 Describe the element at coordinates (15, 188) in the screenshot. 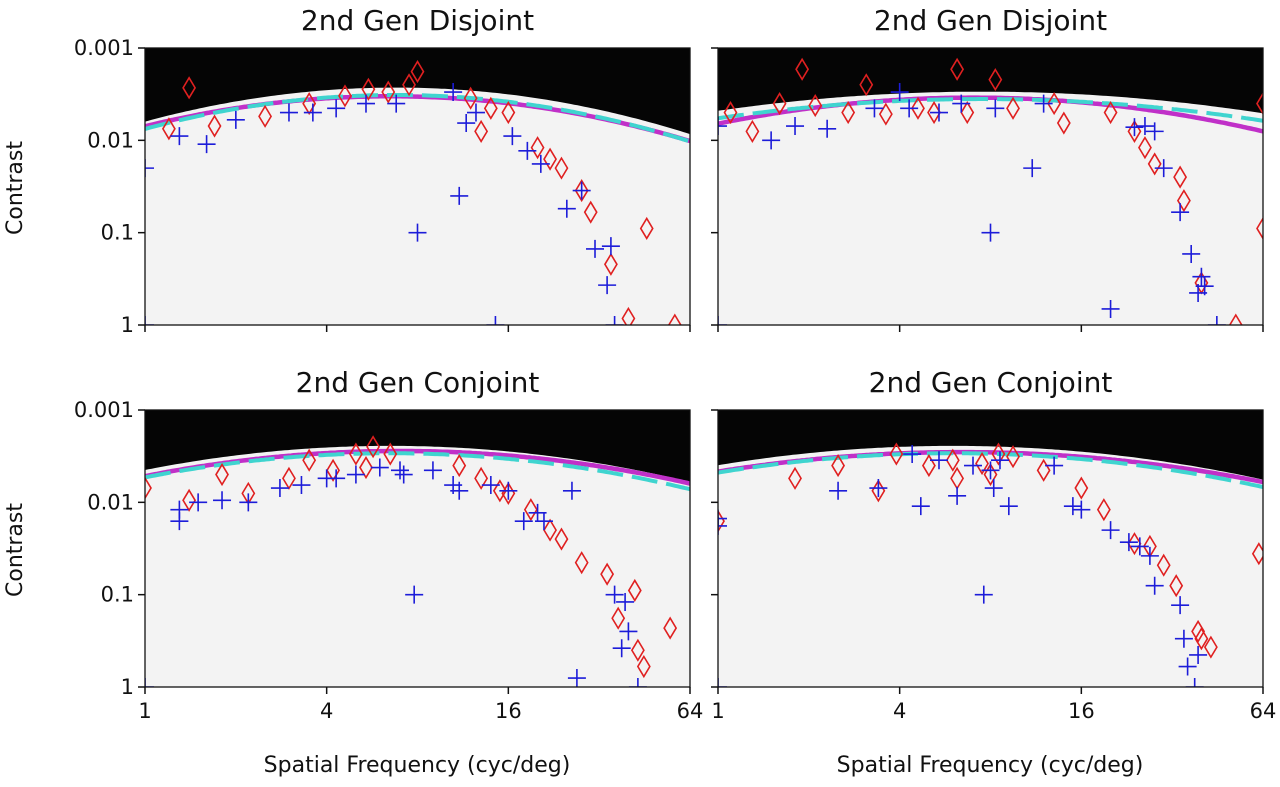

I see `y-axis-label-top: Contrast` at that location.